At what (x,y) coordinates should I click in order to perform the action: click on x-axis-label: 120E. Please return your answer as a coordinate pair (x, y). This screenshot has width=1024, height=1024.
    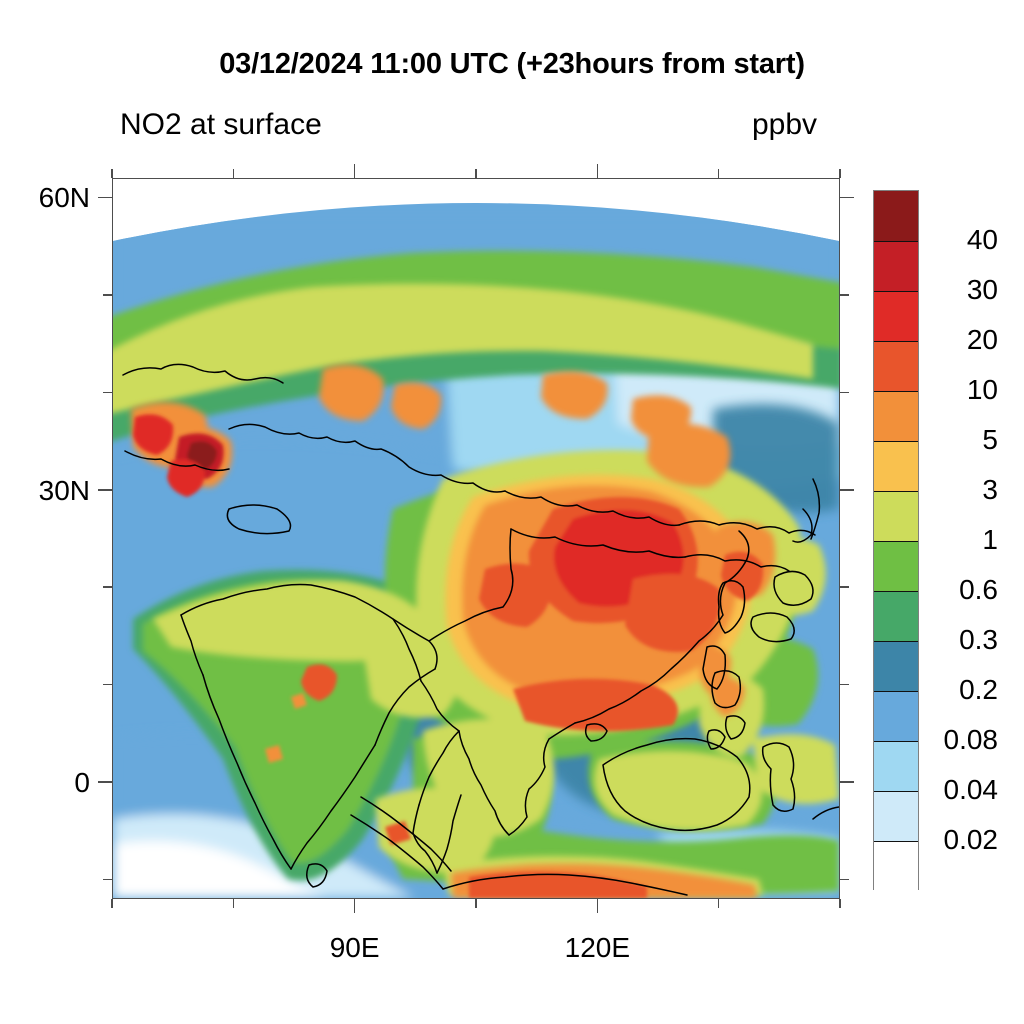
    Looking at the image, I should click on (597, 947).